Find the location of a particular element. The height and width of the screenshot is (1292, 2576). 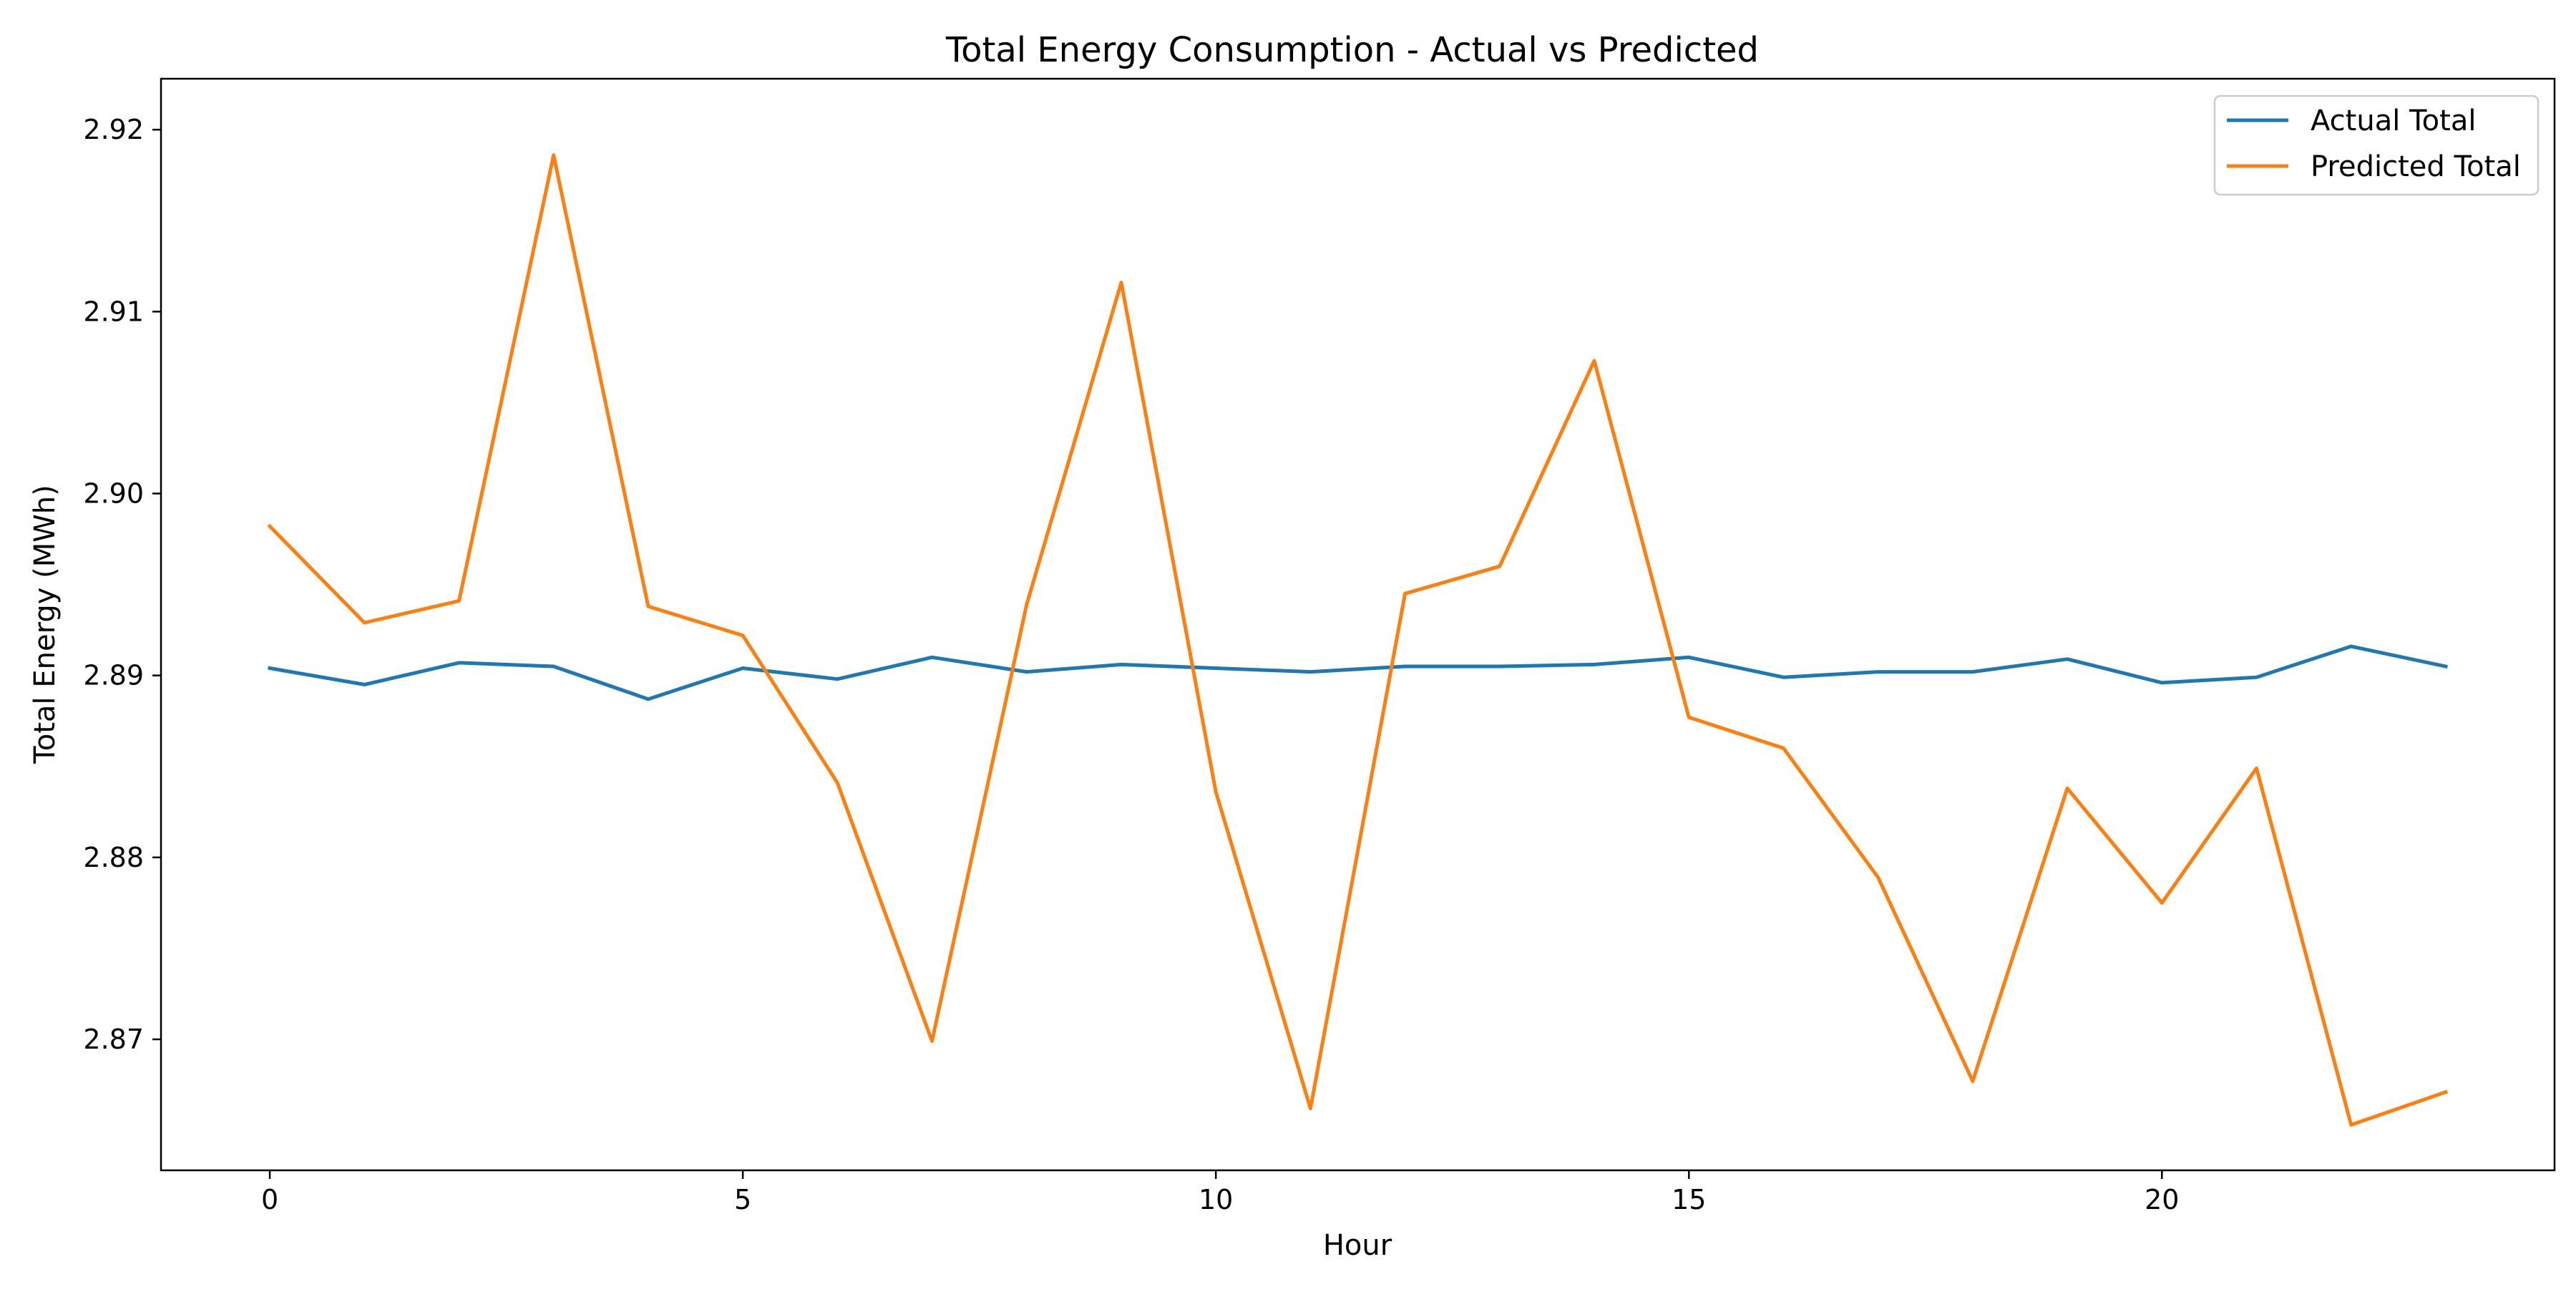

x-tick-label: 10 is located at coordinates (1216, 1199).